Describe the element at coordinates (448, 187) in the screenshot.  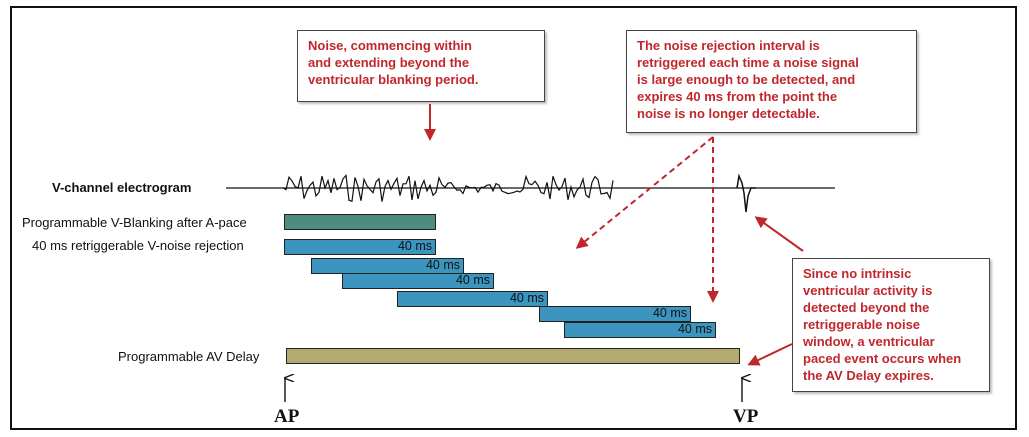
I see `electrogram-noise` at that location.